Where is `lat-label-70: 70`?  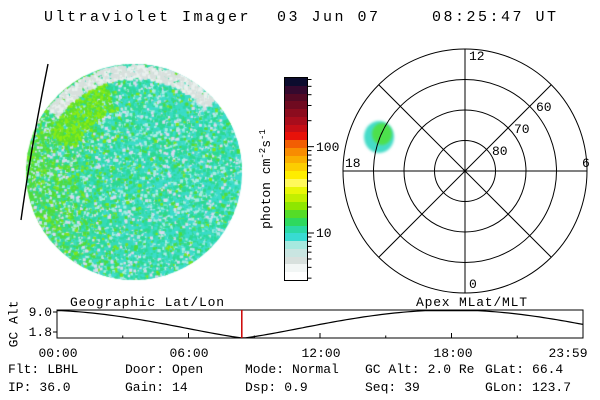
lat-label-70: 70 is located at coordinates (522, 129).